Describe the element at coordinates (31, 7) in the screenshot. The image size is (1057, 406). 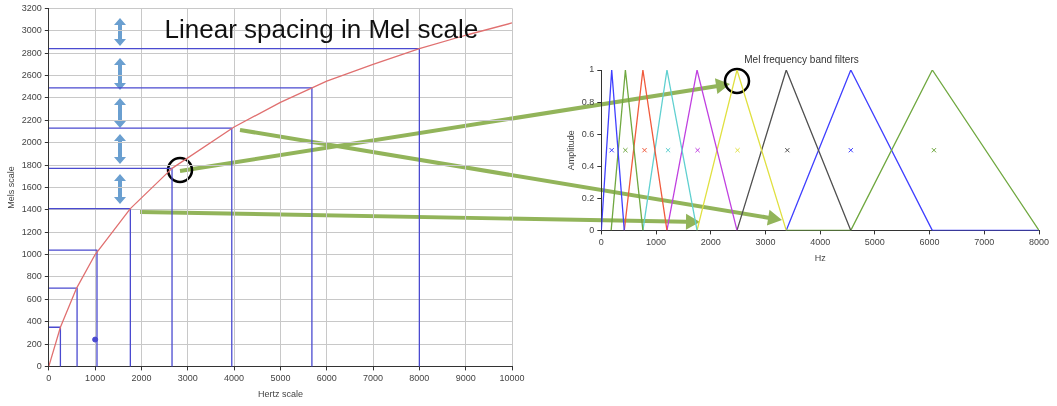
I see `y-tick-label: 3200` at that location.